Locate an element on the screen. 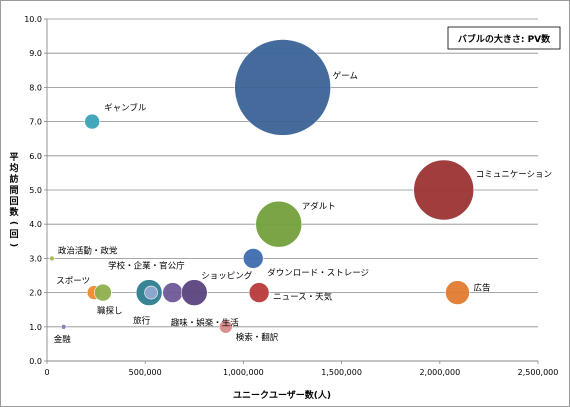  y-axis-title-char: 訪 is located at coordinates (13, 179).